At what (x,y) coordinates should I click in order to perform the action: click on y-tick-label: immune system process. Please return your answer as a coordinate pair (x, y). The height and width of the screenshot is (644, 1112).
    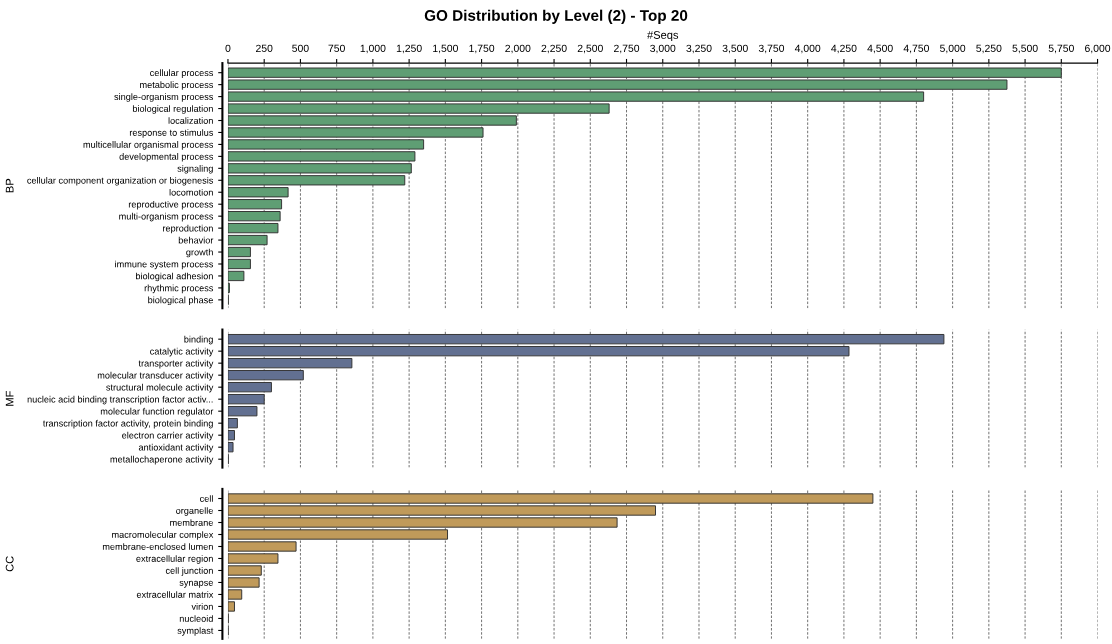
    Looking at the image, I should click on (164, 265).